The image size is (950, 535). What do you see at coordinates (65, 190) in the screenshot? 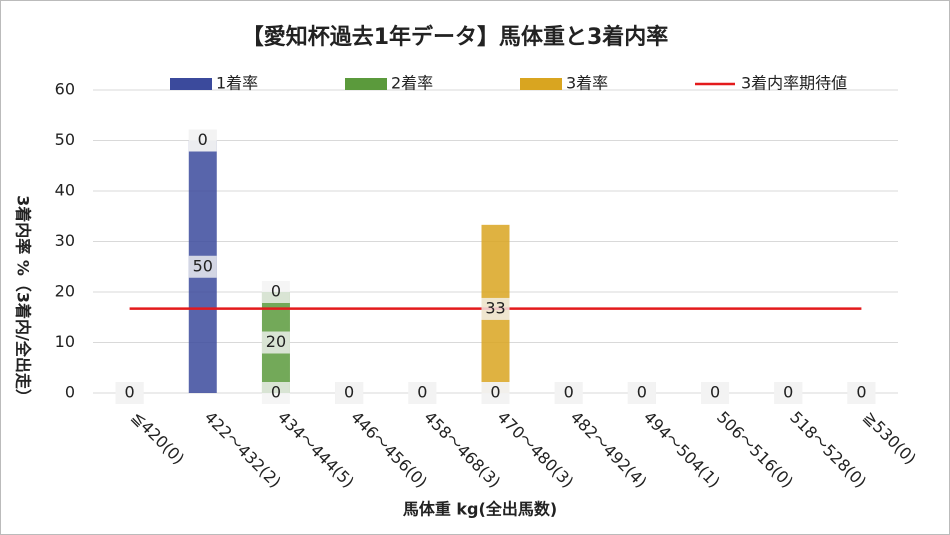
I see `y-tick-label: 40` at bounding box center [65, 190].